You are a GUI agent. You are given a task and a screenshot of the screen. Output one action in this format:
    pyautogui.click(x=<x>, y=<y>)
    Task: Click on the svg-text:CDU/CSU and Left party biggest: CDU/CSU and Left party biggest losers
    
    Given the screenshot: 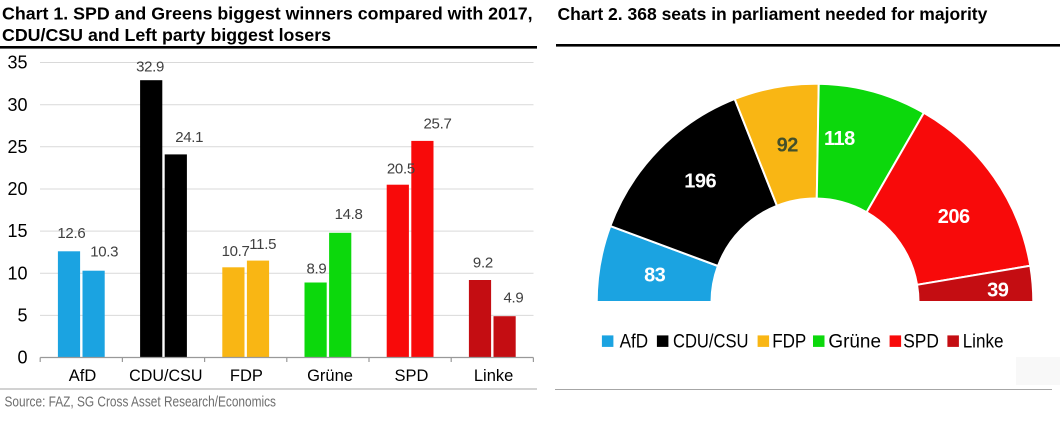 What is the action you would take?
    pyautogui.click(x=166, y=35)
    